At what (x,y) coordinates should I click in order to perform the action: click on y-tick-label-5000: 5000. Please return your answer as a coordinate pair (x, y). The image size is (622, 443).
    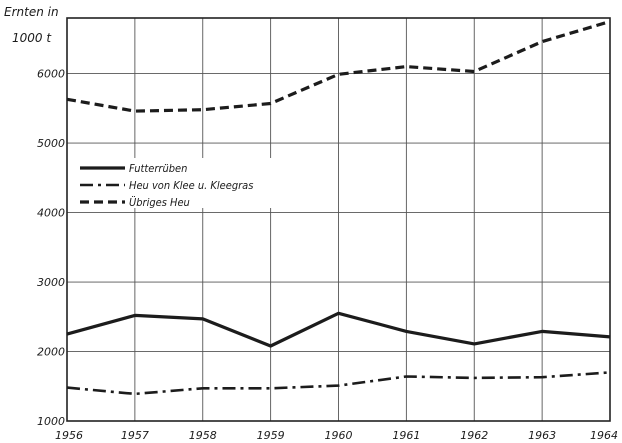
    Looking at the image, I should click on (51, 143).